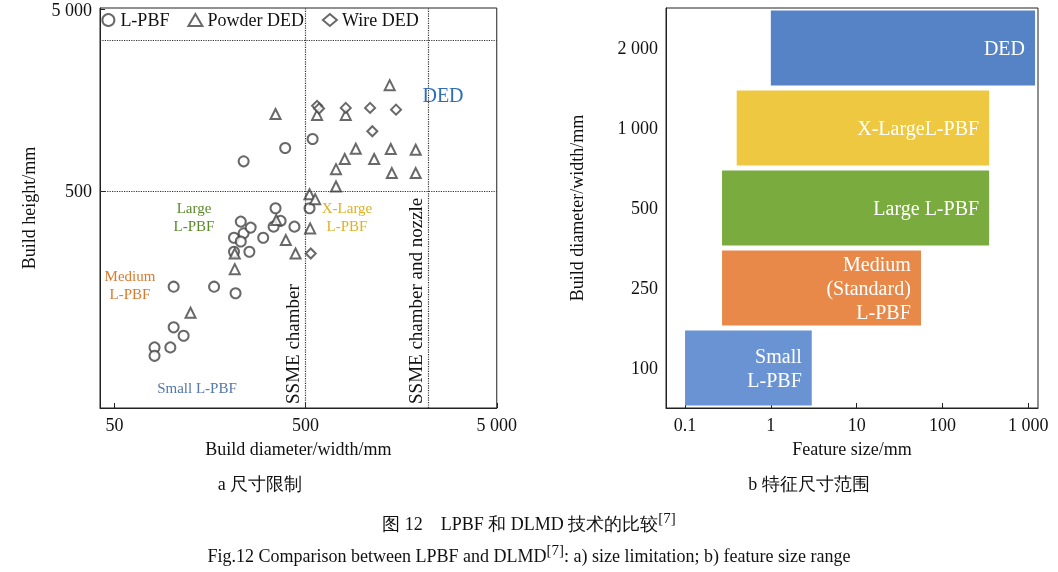  Describe the element at coordinates (771, 425) in the screenshot. I see `x-tick-label: 1` at that location.